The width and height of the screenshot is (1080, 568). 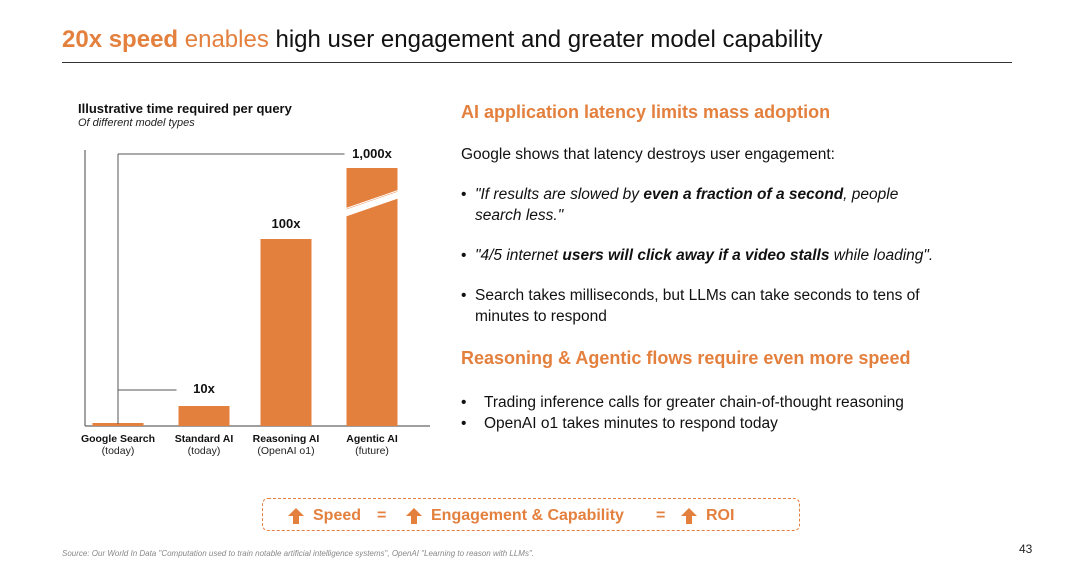 What do you see at coordinates (136, 123) in the screenshot?
I see `chart-subtitle: Of different model types` at bounding box center [136, 123].